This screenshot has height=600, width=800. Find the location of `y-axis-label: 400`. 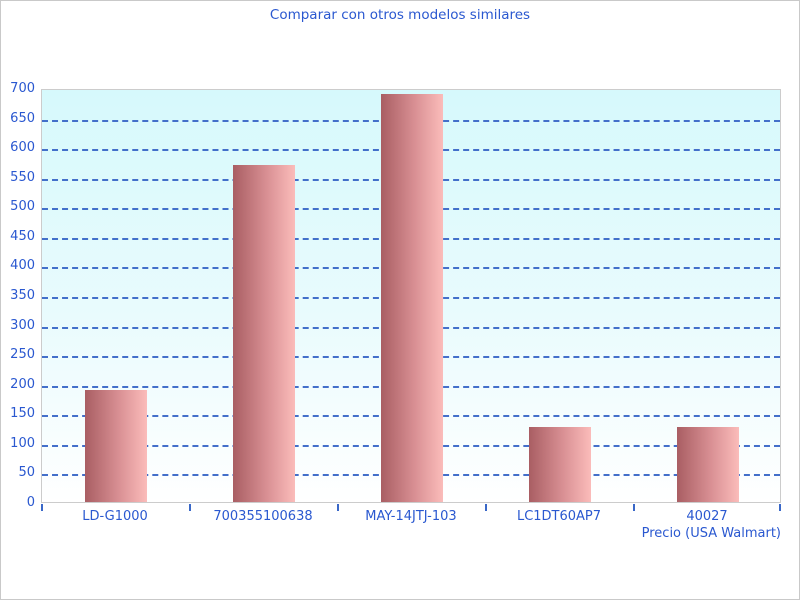

y-axis-label: 400 is located at coordinates (22, 266).